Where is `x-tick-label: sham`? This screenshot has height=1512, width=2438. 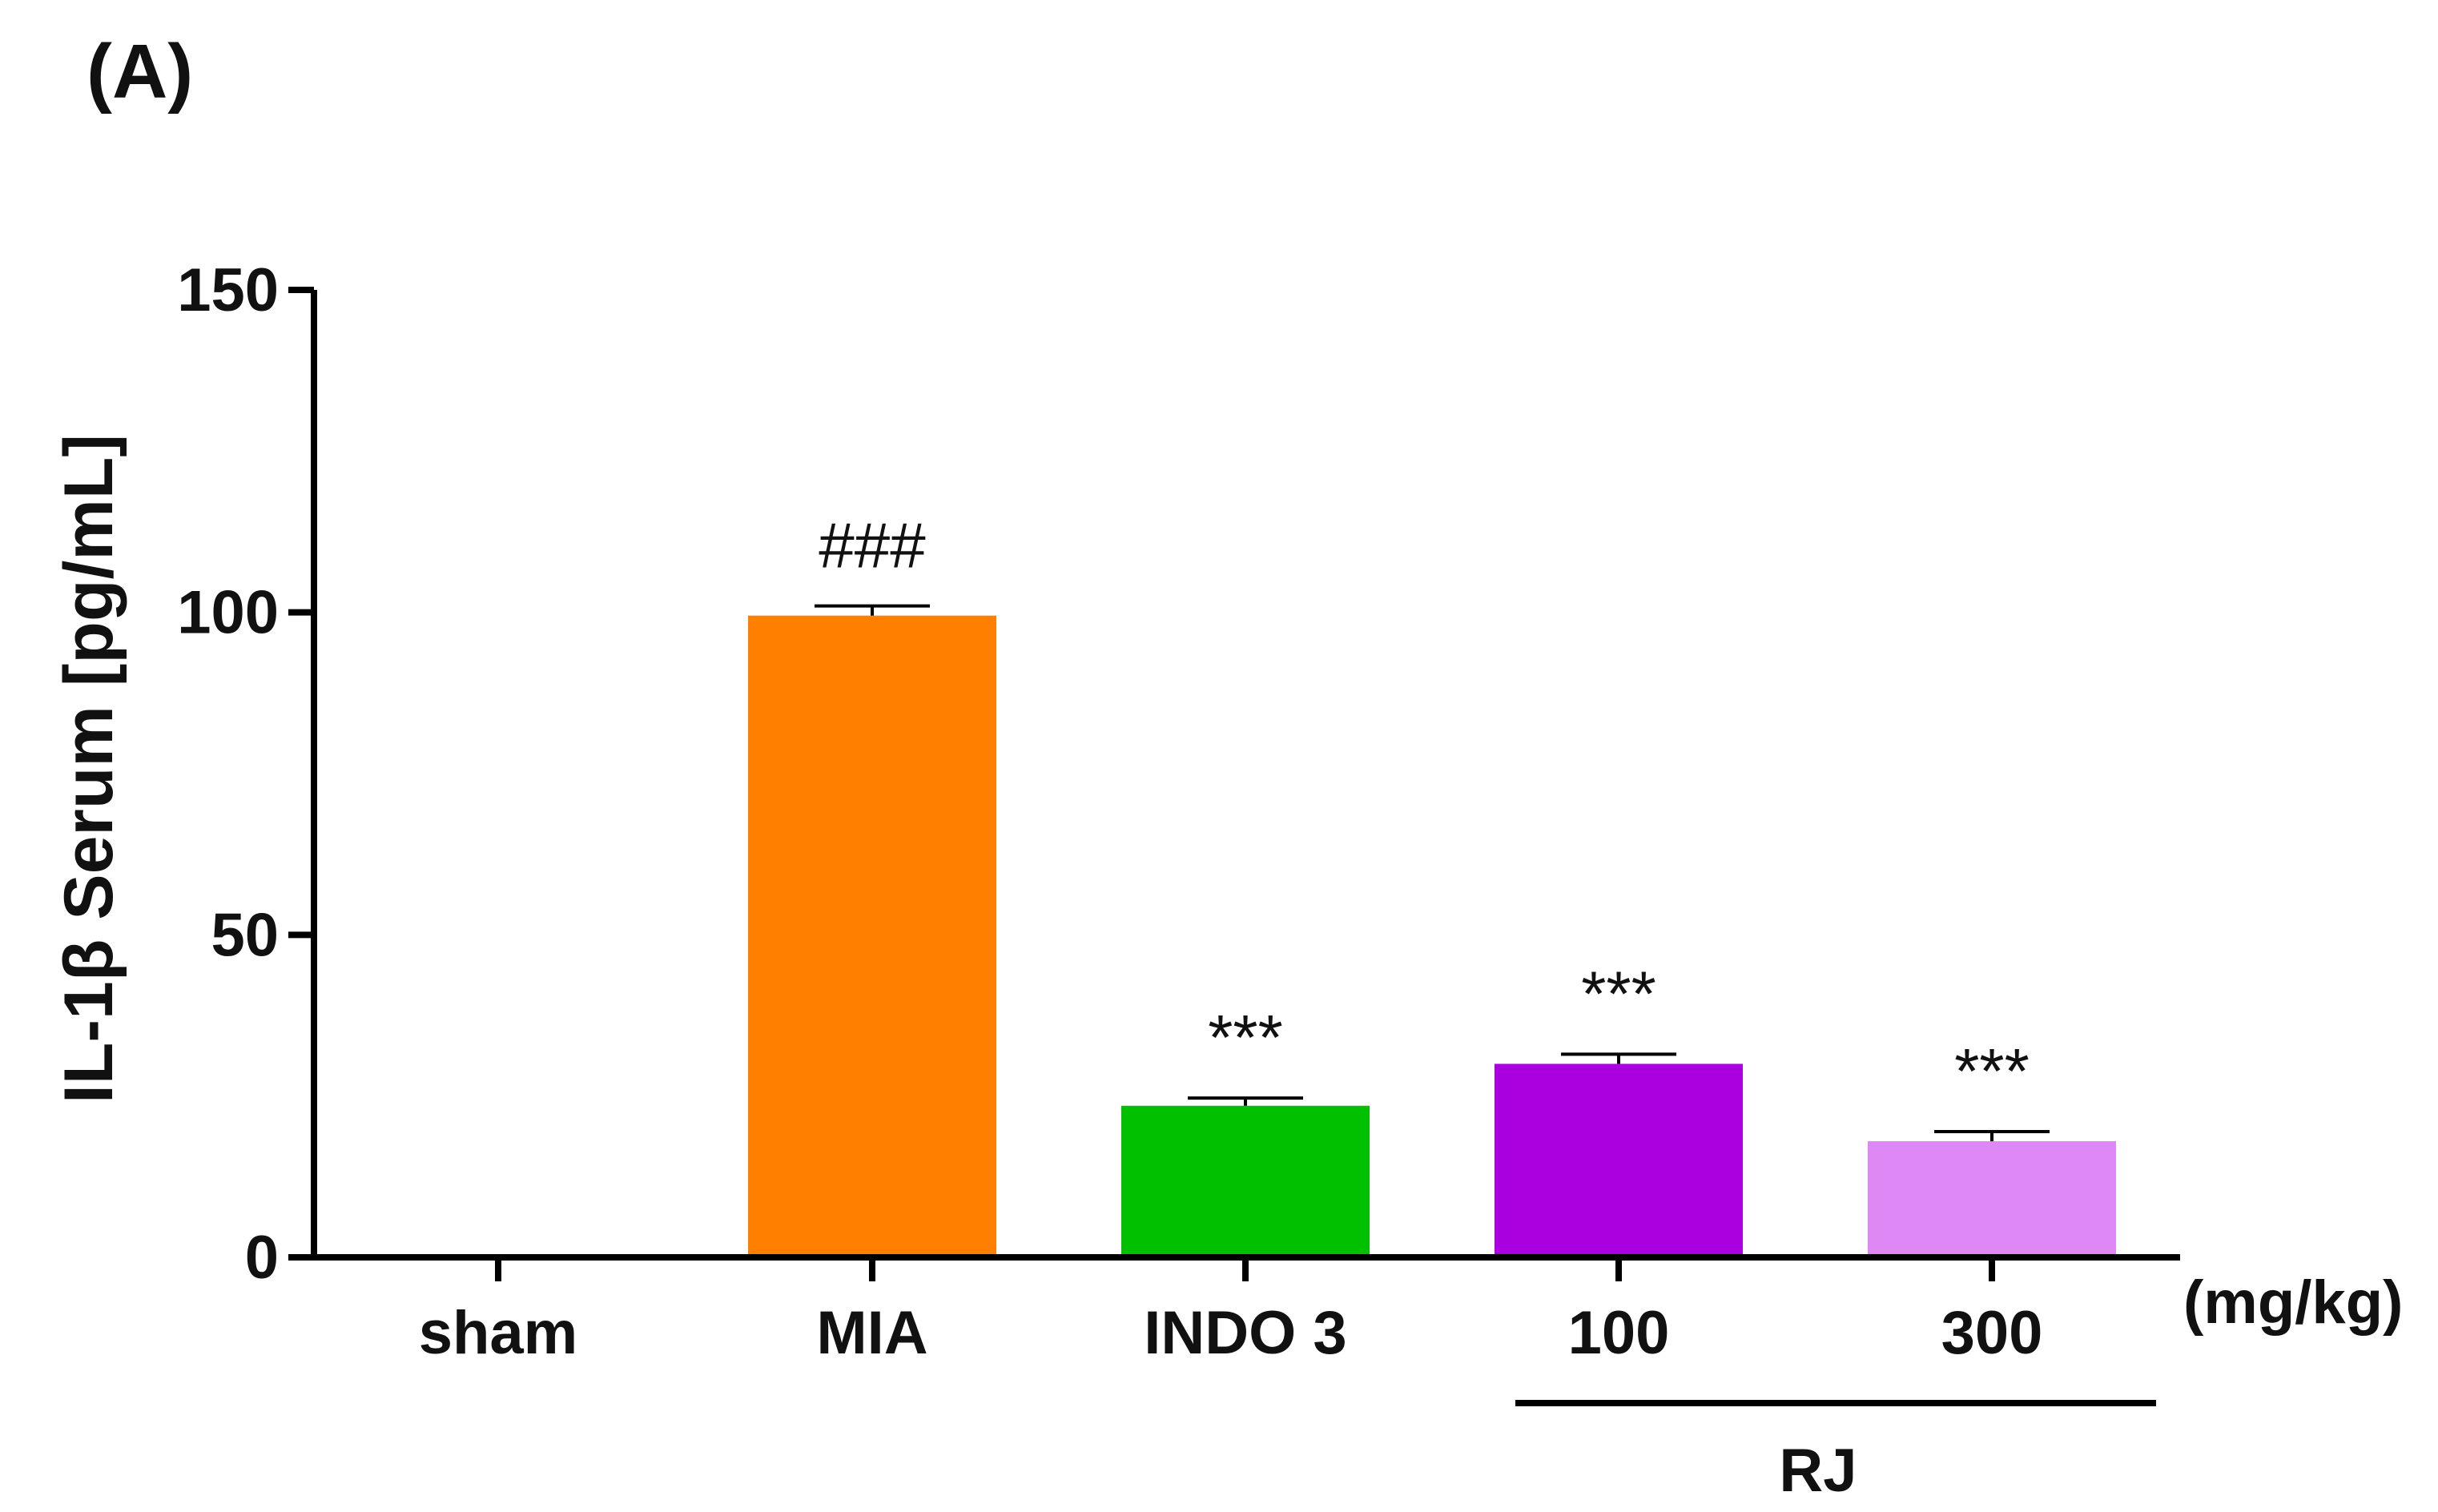
x-tick-label: sham is located at coordinates (498, 1333).